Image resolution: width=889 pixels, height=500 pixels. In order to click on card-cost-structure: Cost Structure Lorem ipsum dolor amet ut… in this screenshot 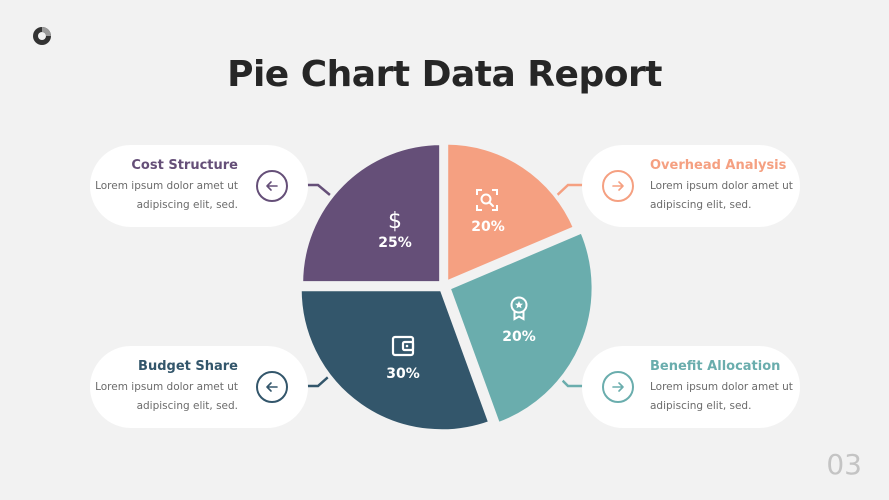, I will do `click(199, 186)`.